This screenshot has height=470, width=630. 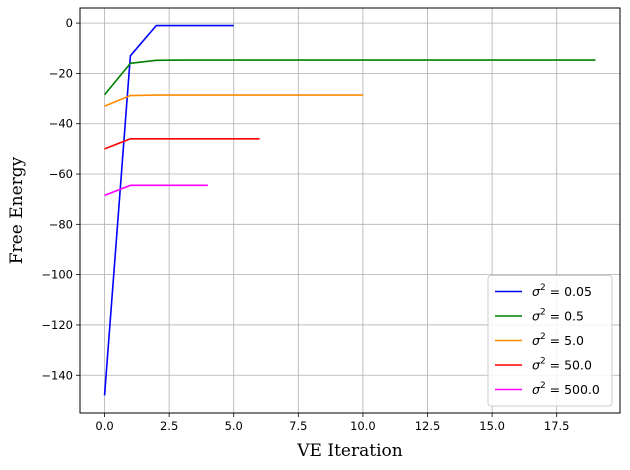 I want to click on x-axis-label: VE Iteration, so click(x=349, y=451).